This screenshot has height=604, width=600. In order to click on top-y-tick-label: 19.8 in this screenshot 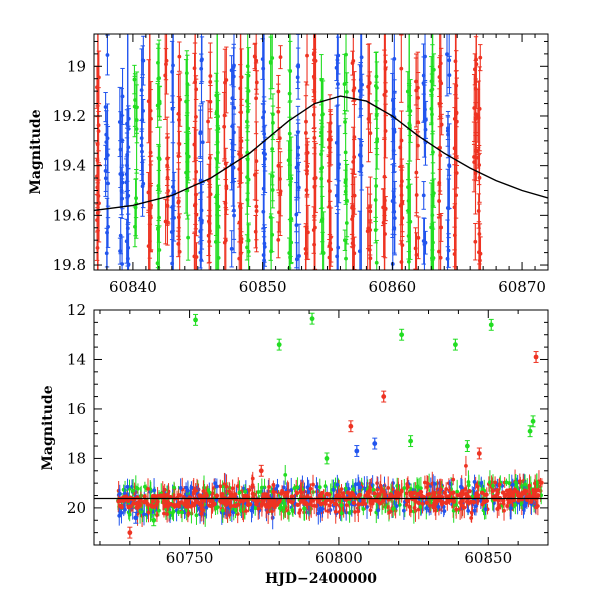, I will do `click(69, 265)`.